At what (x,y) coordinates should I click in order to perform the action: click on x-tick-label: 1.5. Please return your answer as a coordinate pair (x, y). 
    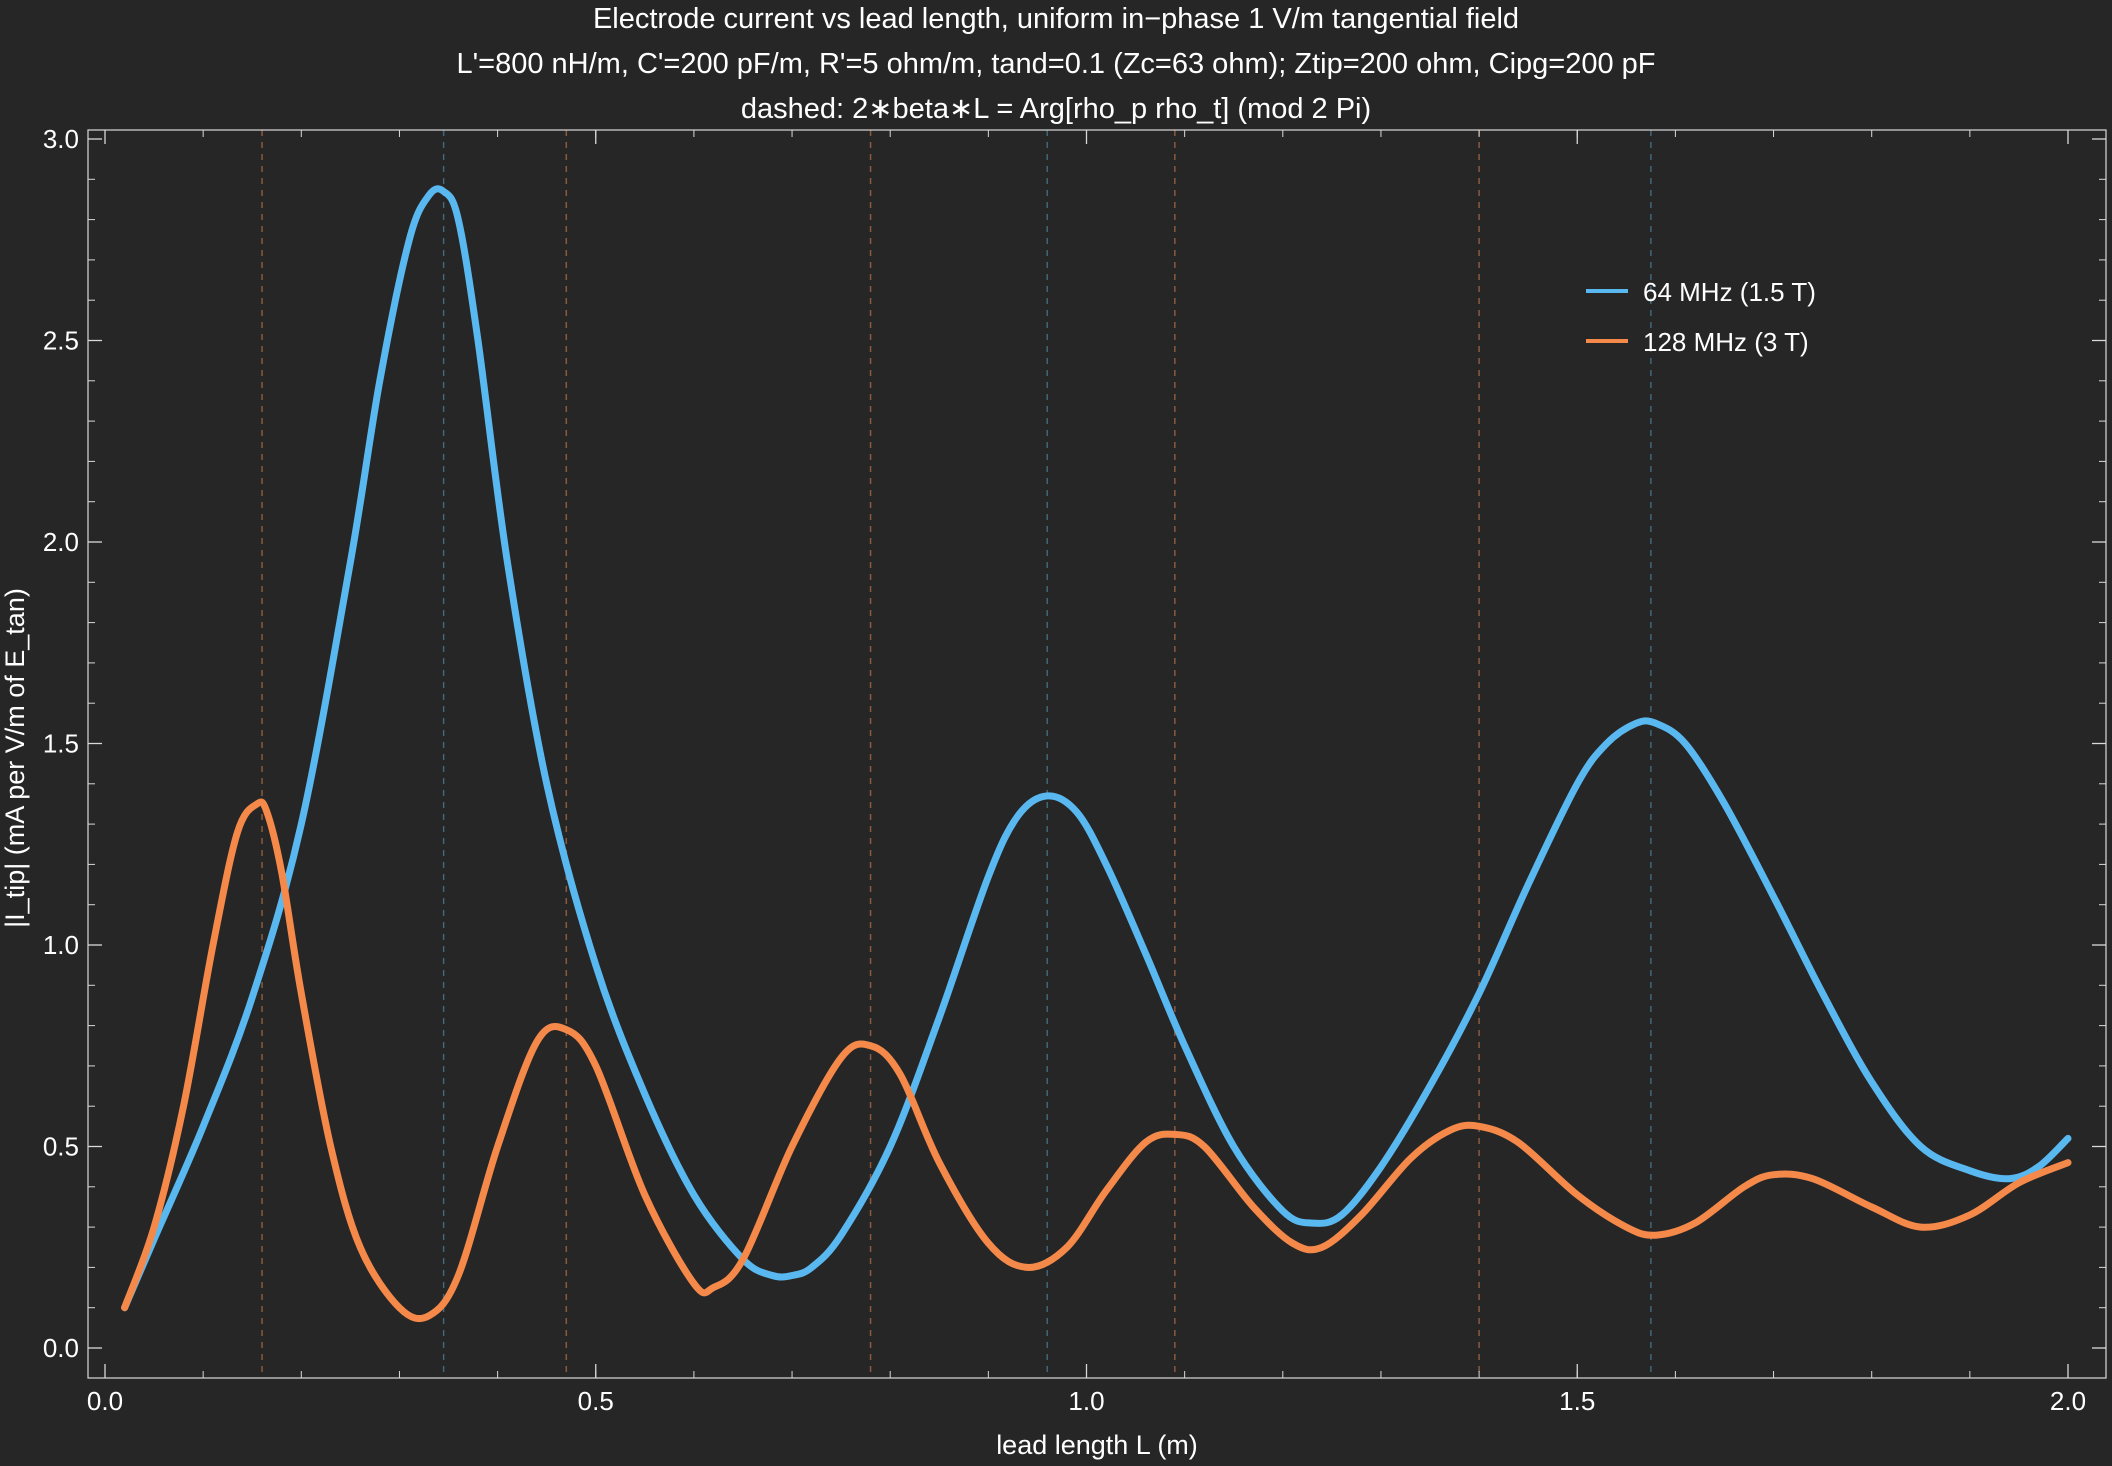
    Looking at the image, I should click on (1577, 1401).